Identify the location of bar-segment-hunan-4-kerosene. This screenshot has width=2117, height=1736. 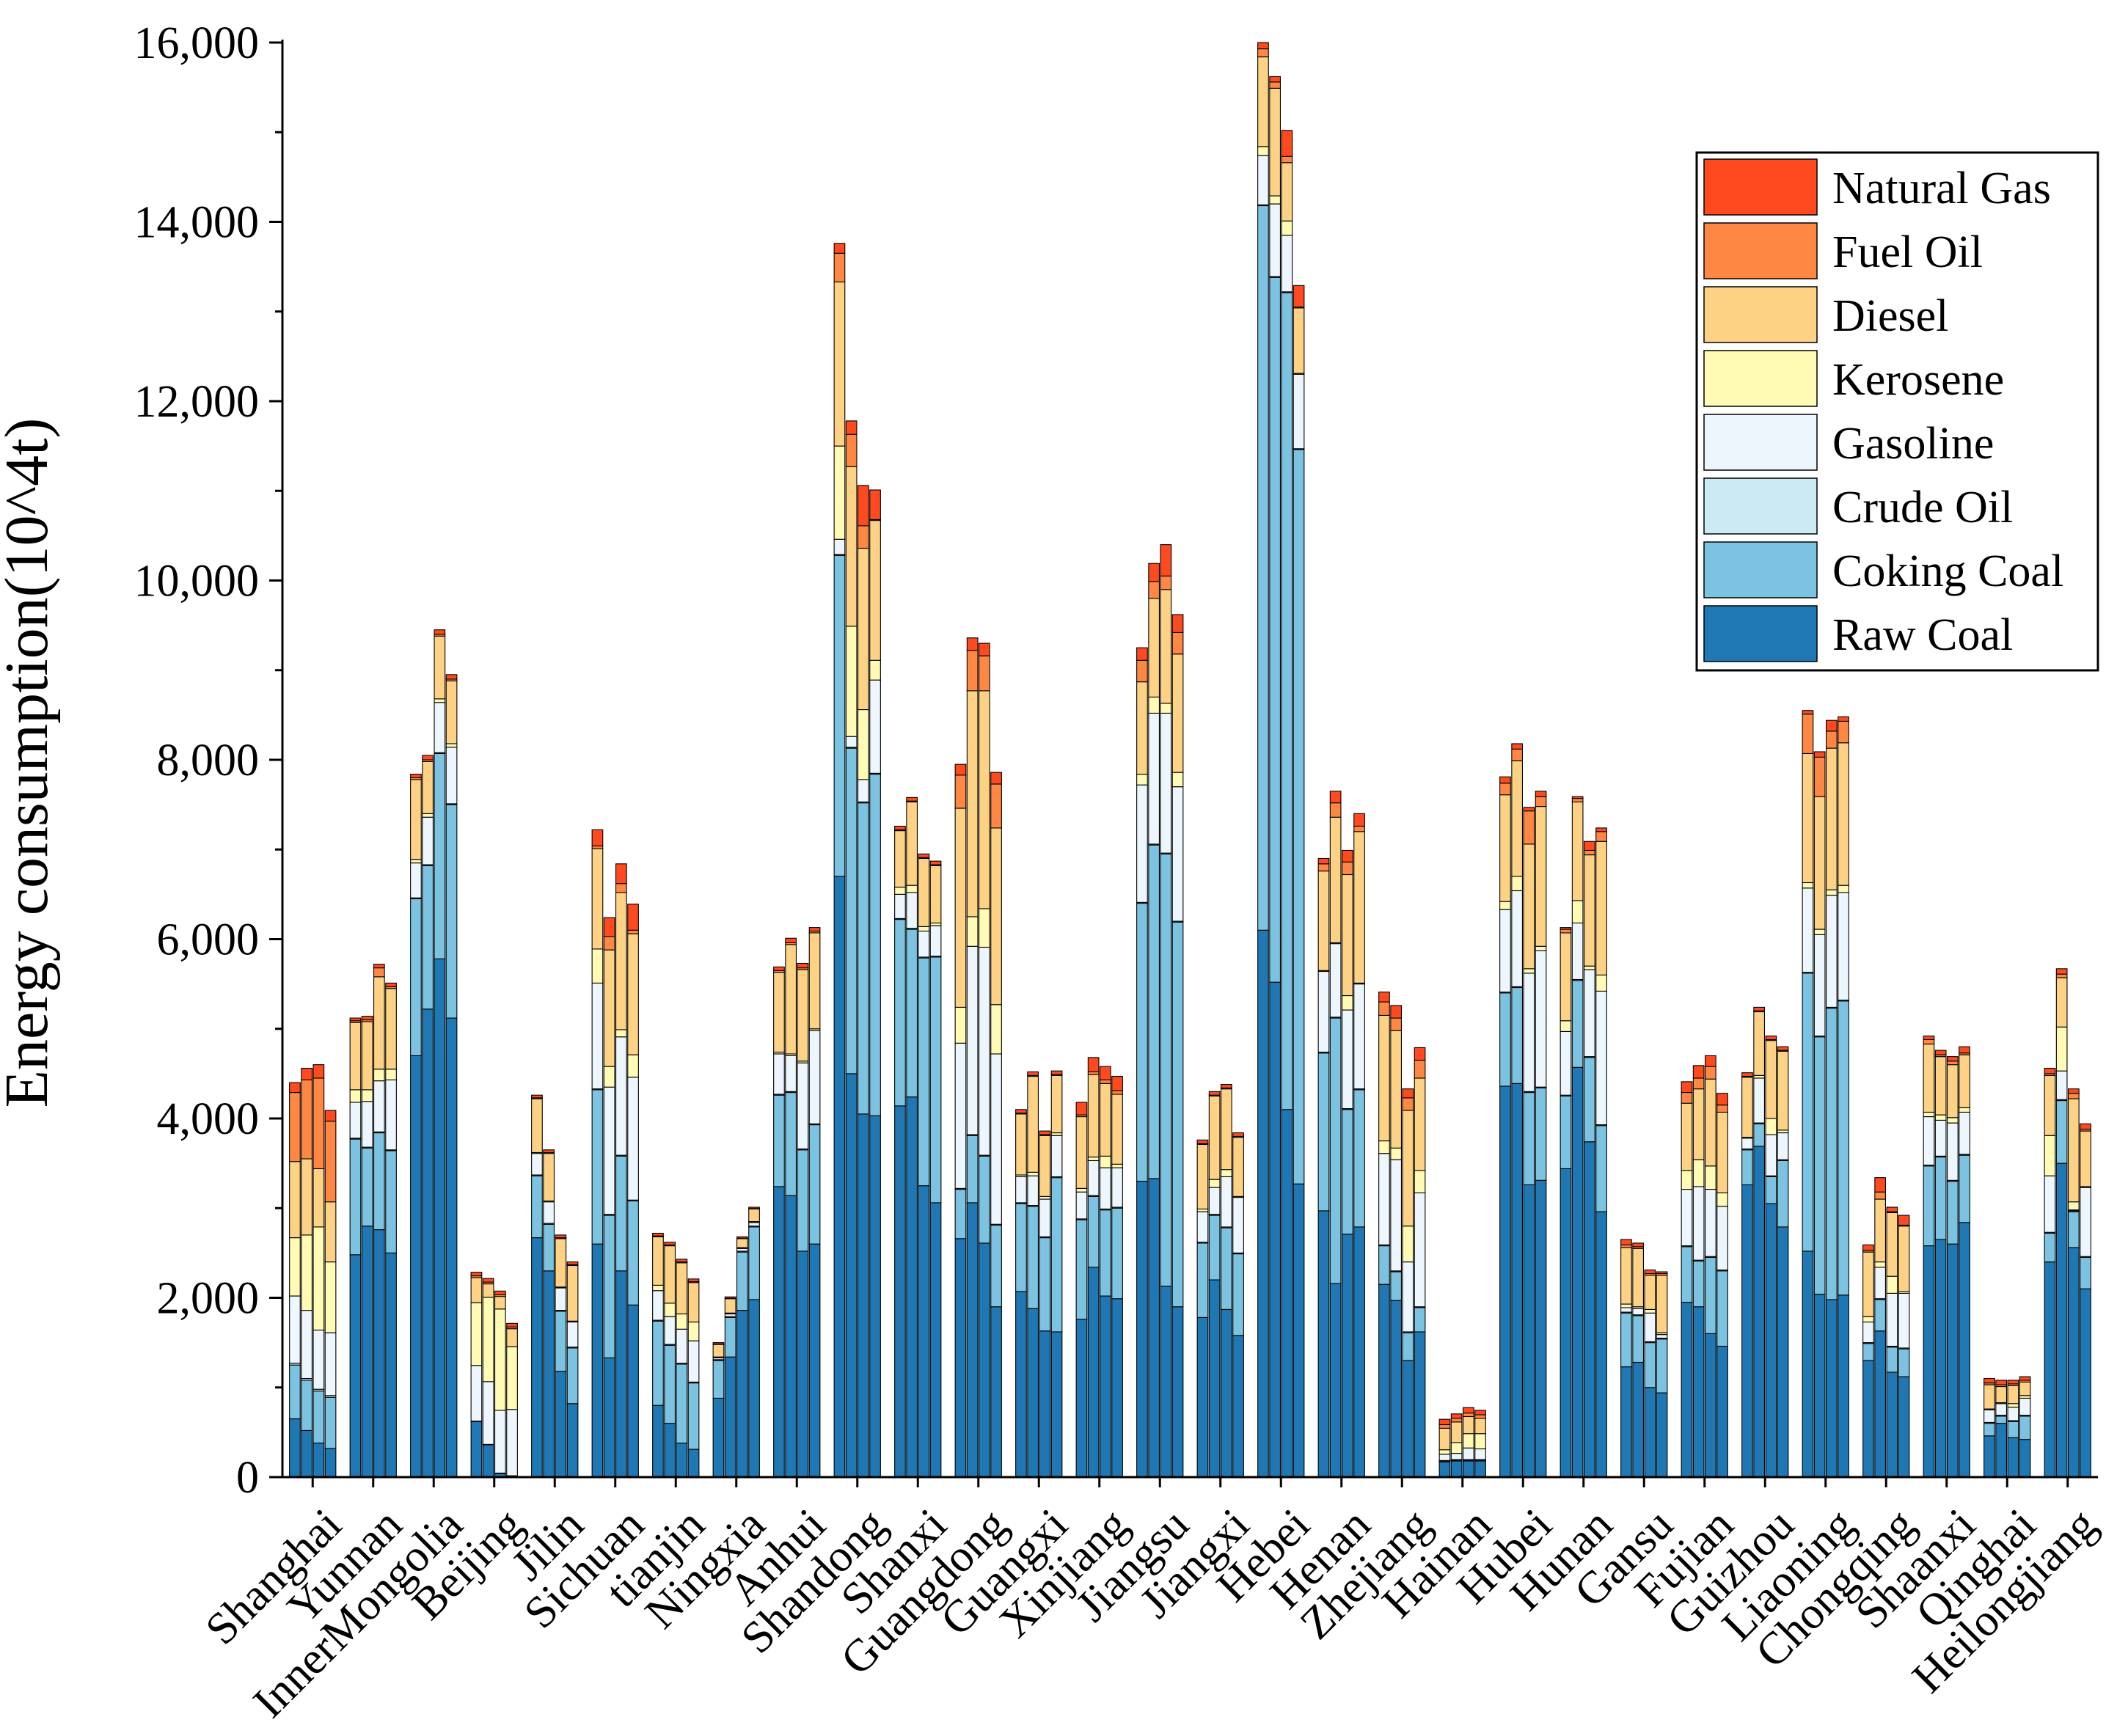
(1601, 983).